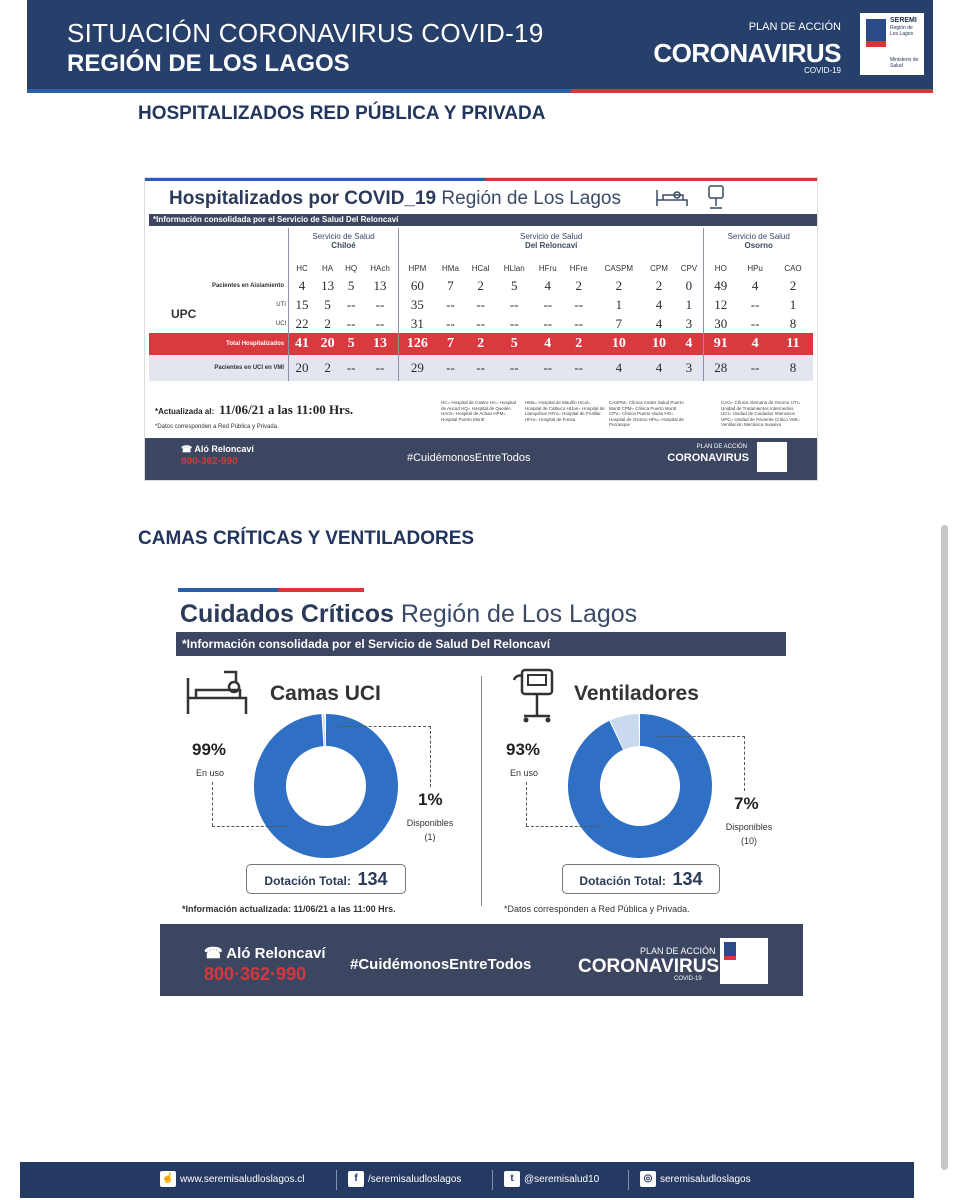 The image size is (957, 1200). I want to click on vmi-cell-ho: 28, so click(720, 368).